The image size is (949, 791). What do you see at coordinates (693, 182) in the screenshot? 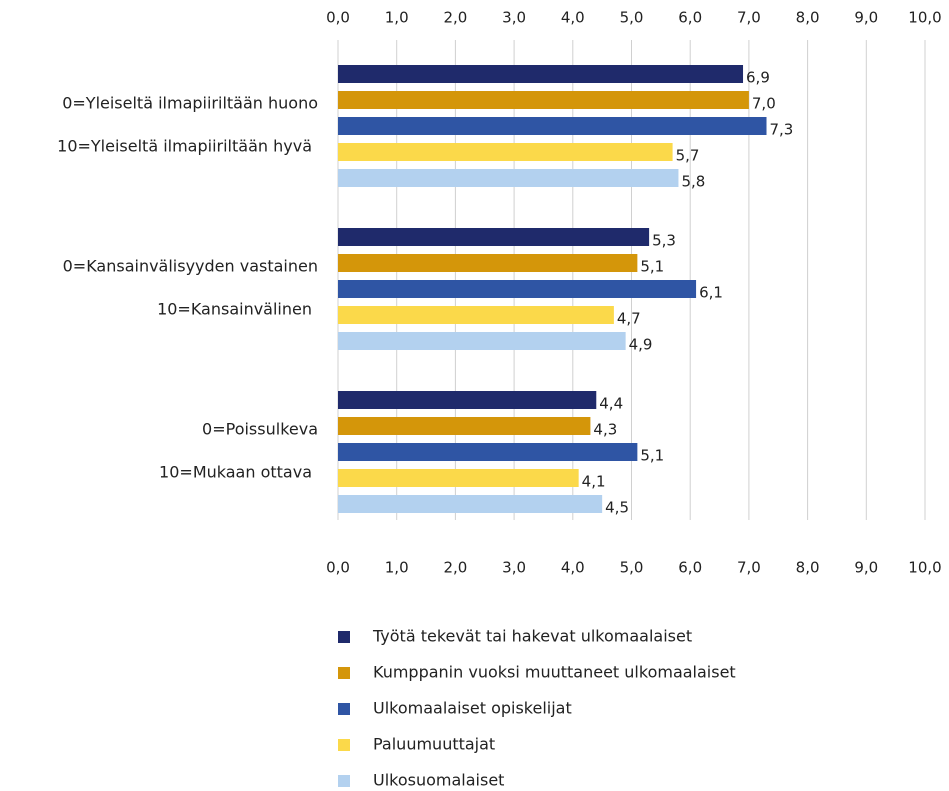
I see `value-label: 5,8` at bounding box center [693, 182].